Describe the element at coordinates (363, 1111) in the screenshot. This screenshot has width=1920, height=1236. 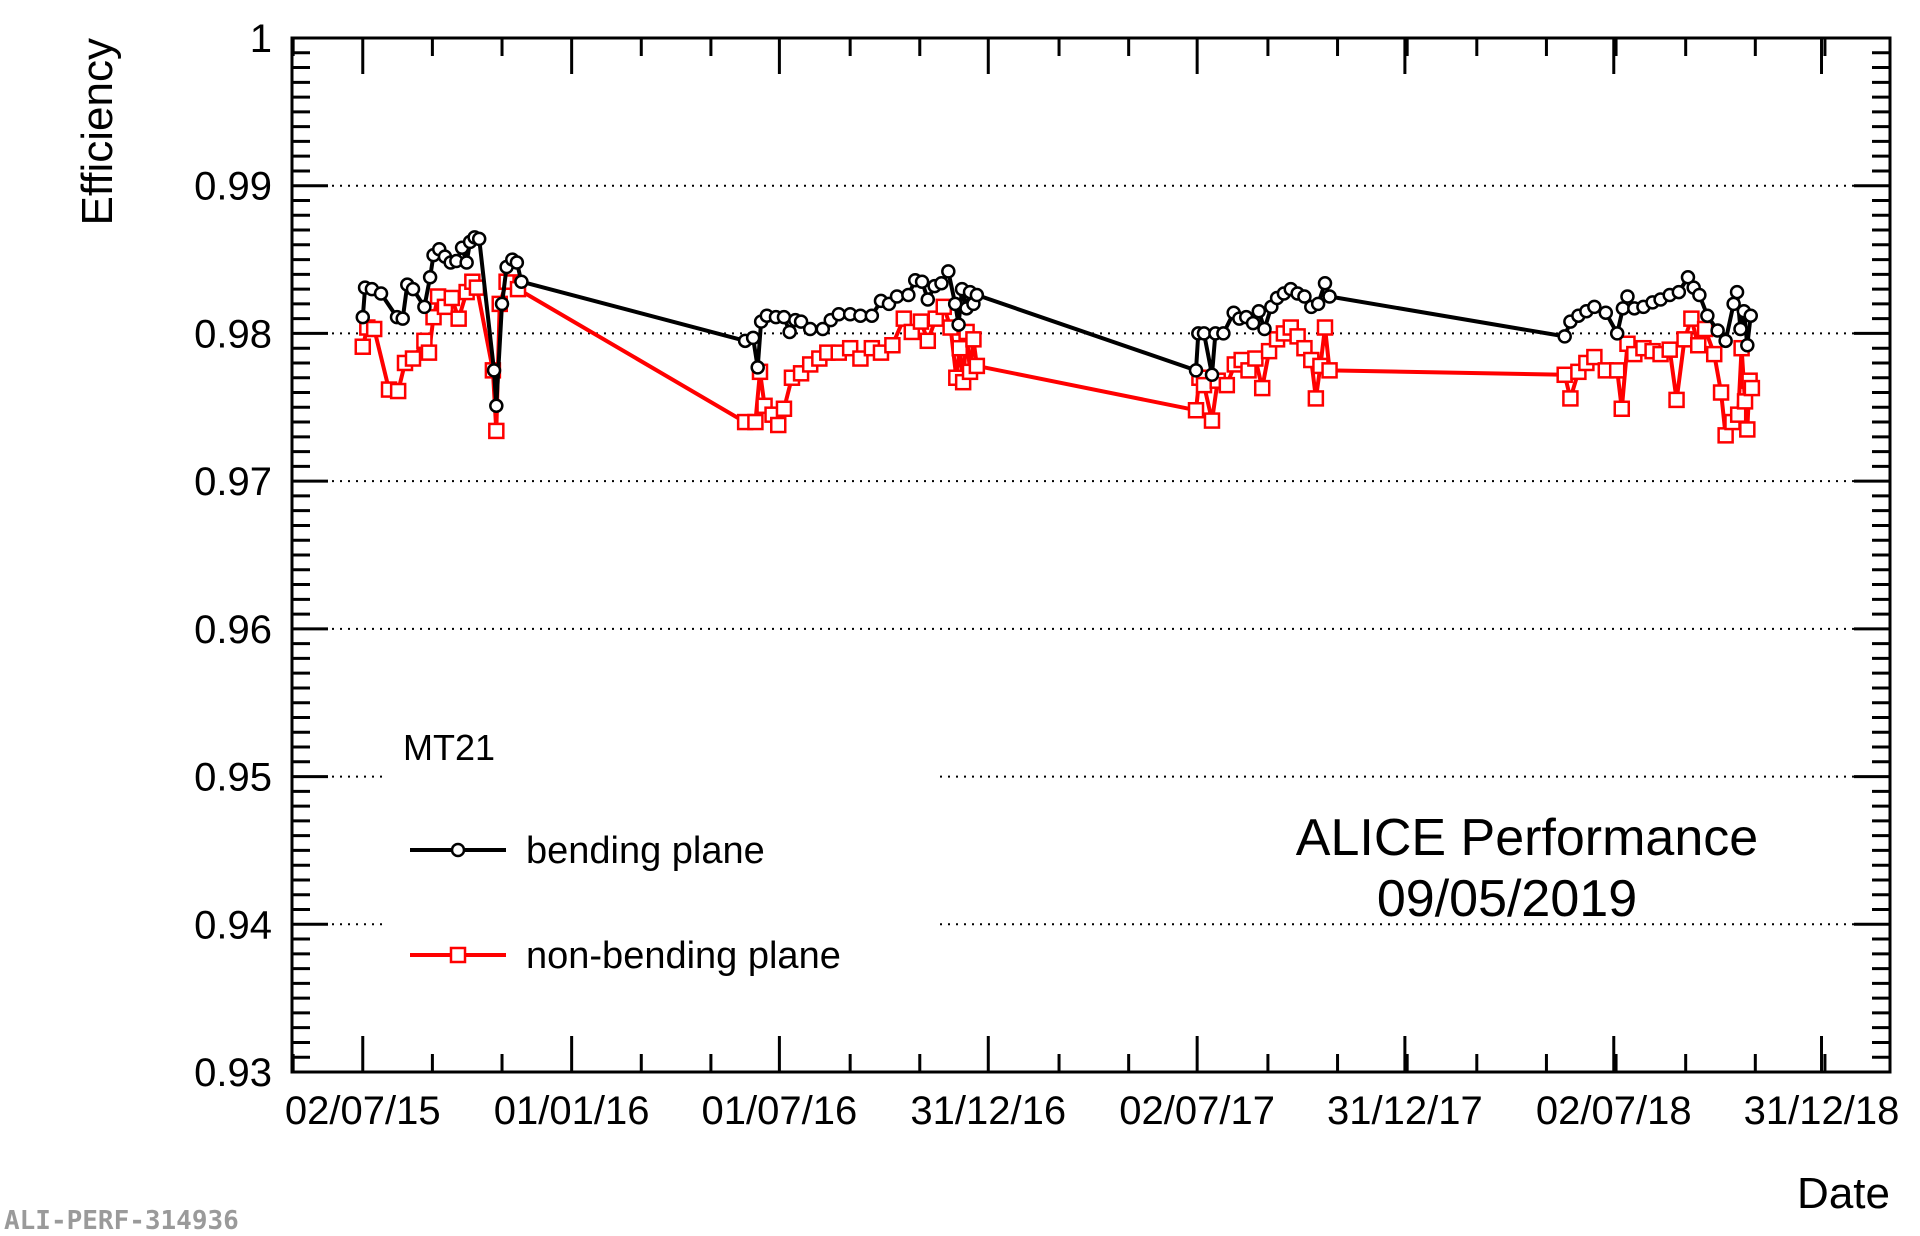
I see `x-tick-label: 02/07/15` at that location.